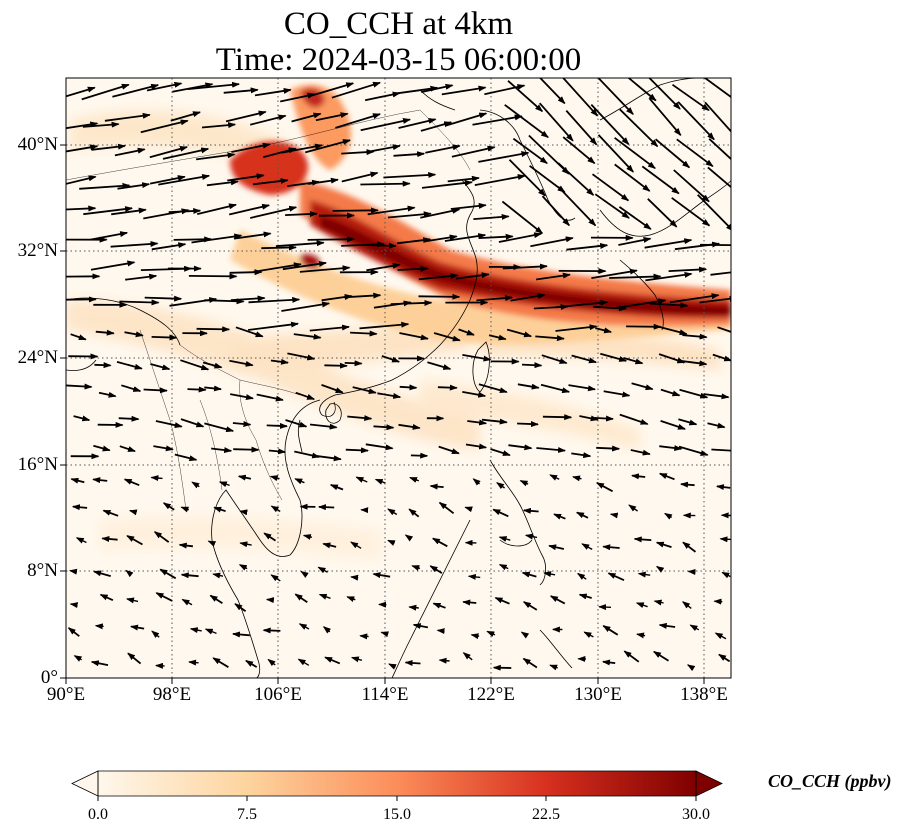  I want to click on lon-tick-90e: 90°E, so click(66, 694).